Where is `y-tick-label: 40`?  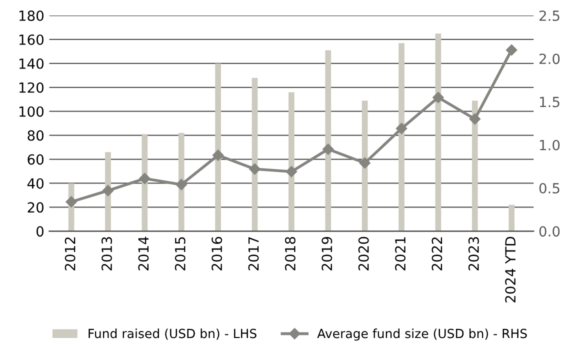 y-tick-label: 40 is located at coordinates (35, 183).